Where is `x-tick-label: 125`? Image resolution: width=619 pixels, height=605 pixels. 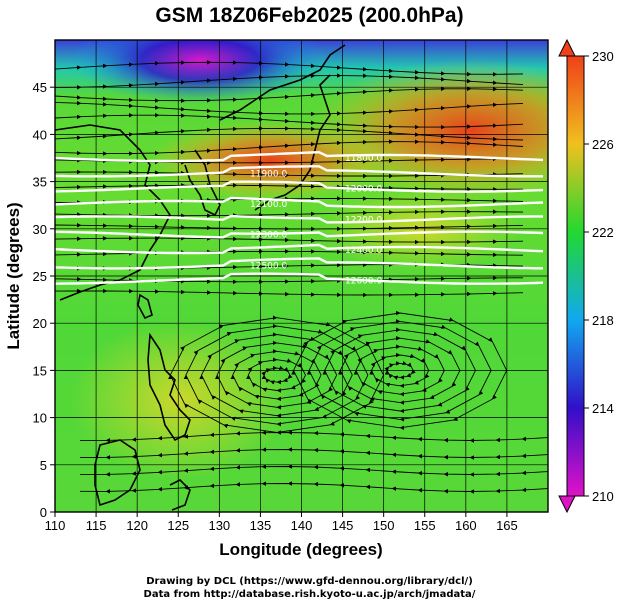 x-tick-label: 125 is located at coordinates (178, 525).